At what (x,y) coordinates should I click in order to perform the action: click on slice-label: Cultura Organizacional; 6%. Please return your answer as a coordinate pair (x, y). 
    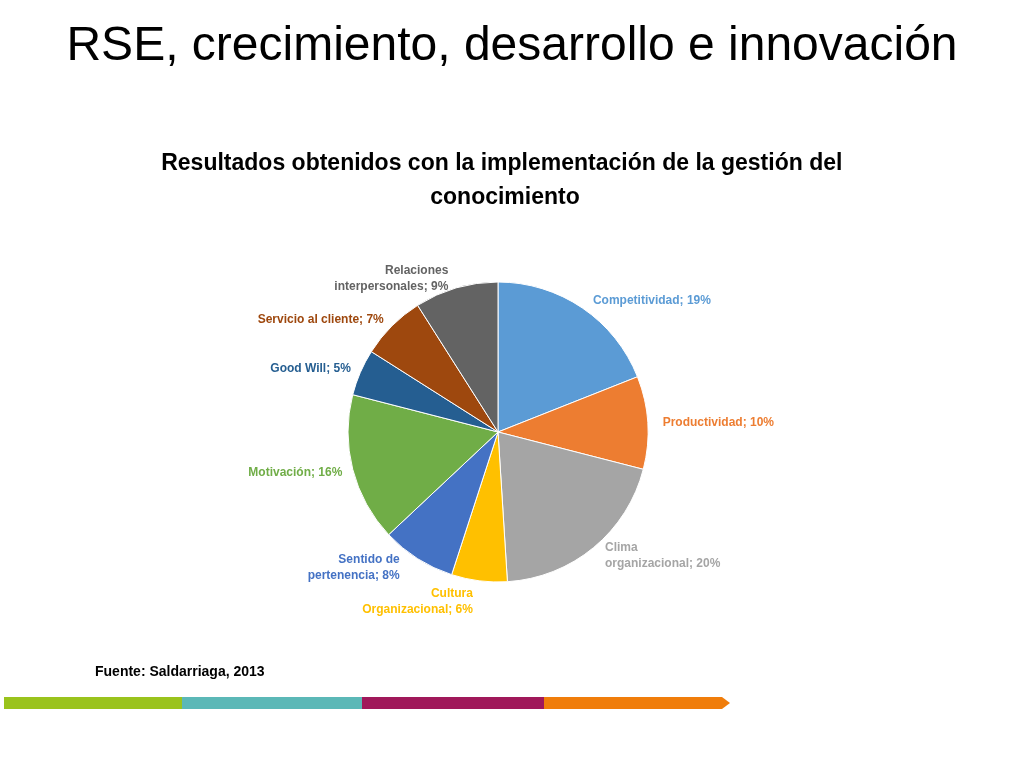
    Looking at the image, I should click on (418, 601).